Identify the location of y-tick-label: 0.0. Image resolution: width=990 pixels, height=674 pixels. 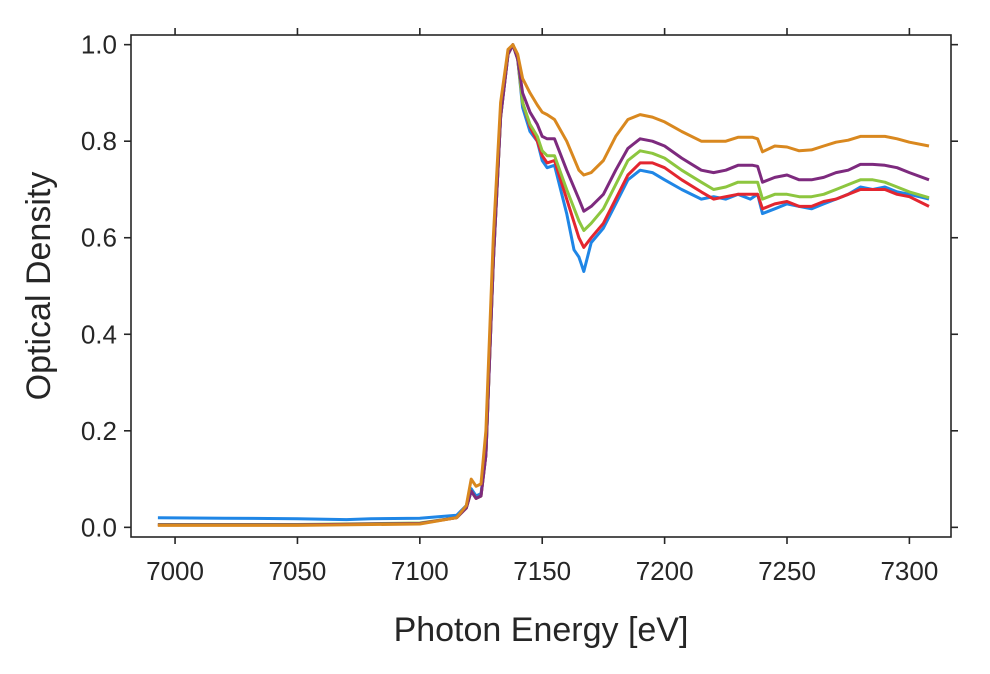
(99, 527).